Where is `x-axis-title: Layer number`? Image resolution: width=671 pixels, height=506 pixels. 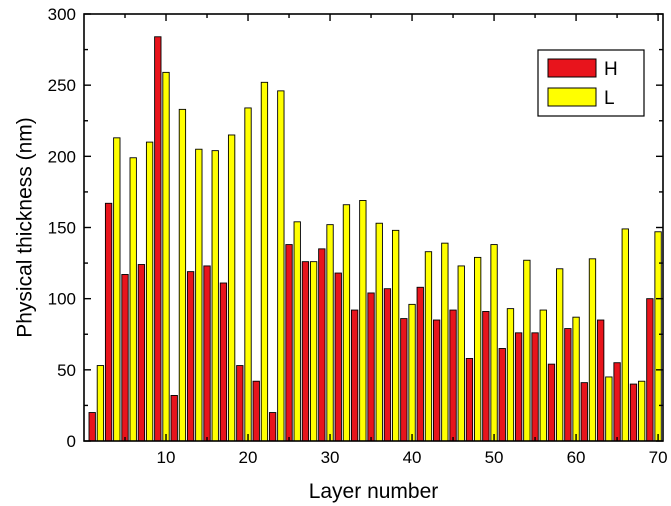 x-axis-title: Layer number is located at coordinates (374, 491).